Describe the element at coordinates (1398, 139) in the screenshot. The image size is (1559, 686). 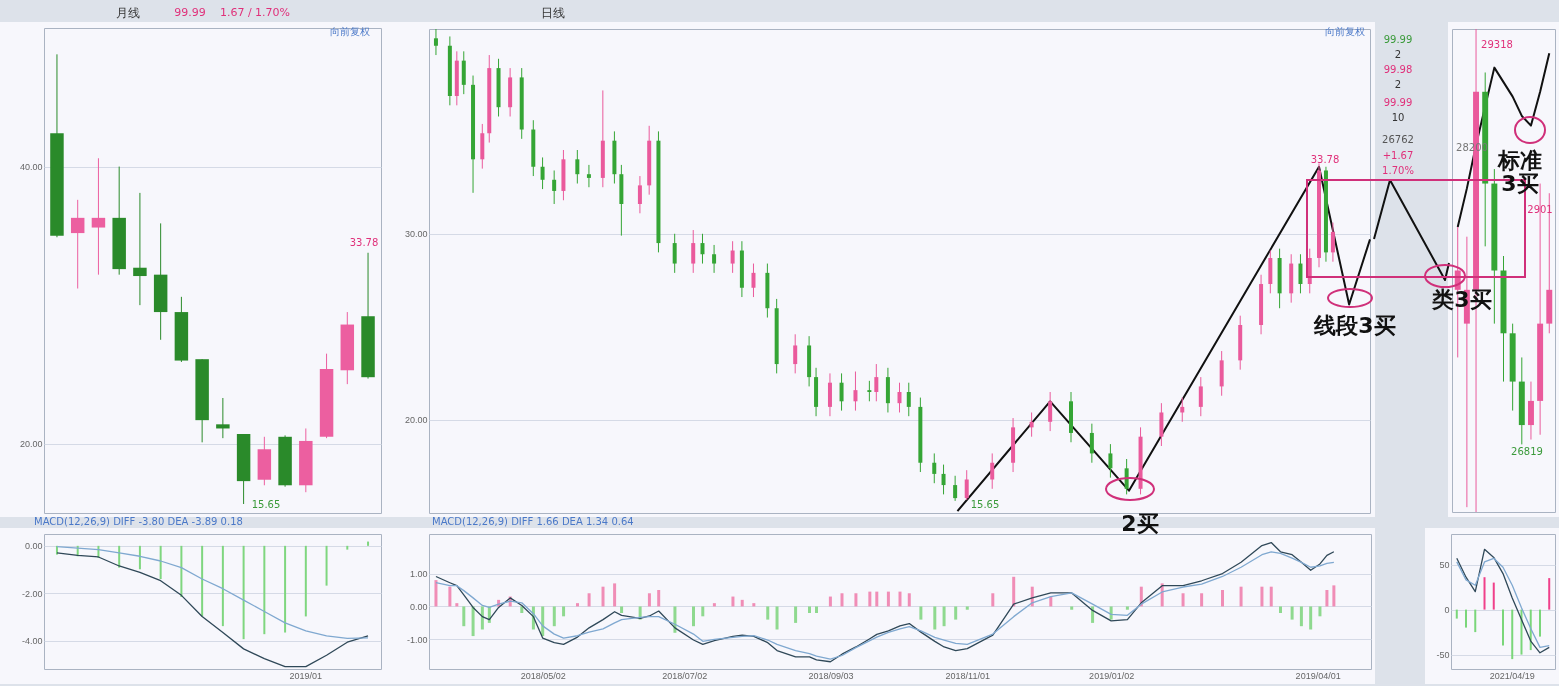
I see `text: 26762` at that location.